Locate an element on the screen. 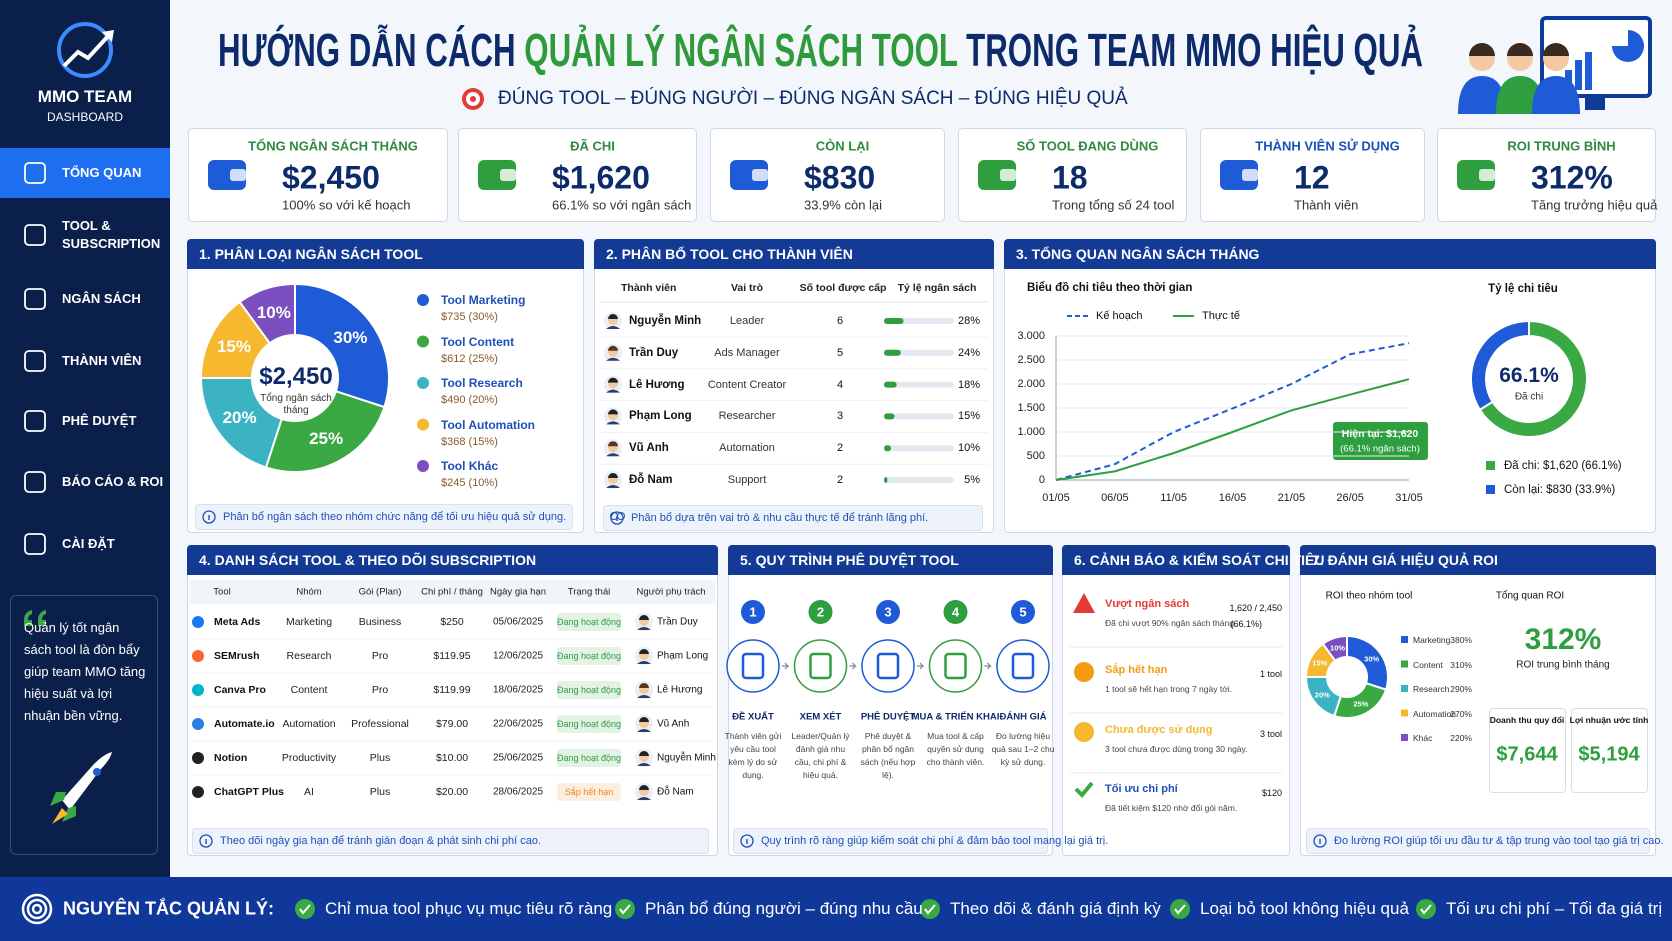  kpi-value: 12 is located at coordinates (1312, 177).